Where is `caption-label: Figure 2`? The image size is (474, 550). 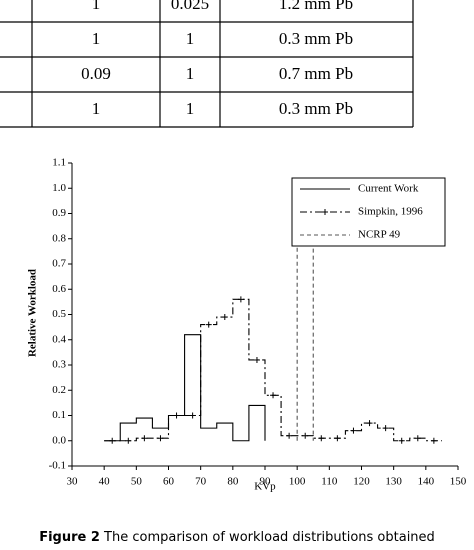 caption-label: Figure 2 is located at coordinates (69, 537).